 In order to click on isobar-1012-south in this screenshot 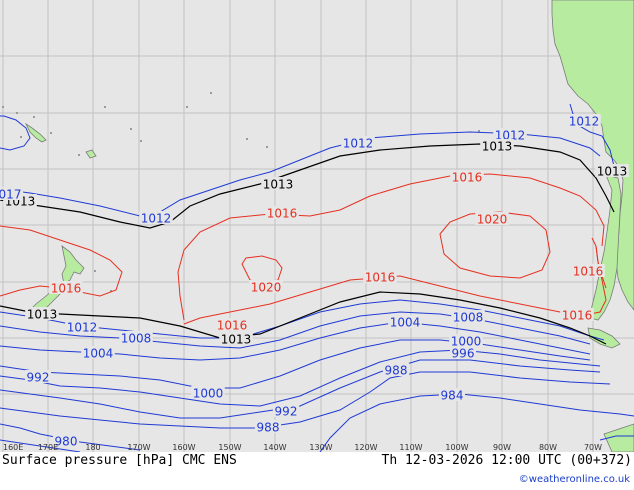, I will do `click(302, 320)`.